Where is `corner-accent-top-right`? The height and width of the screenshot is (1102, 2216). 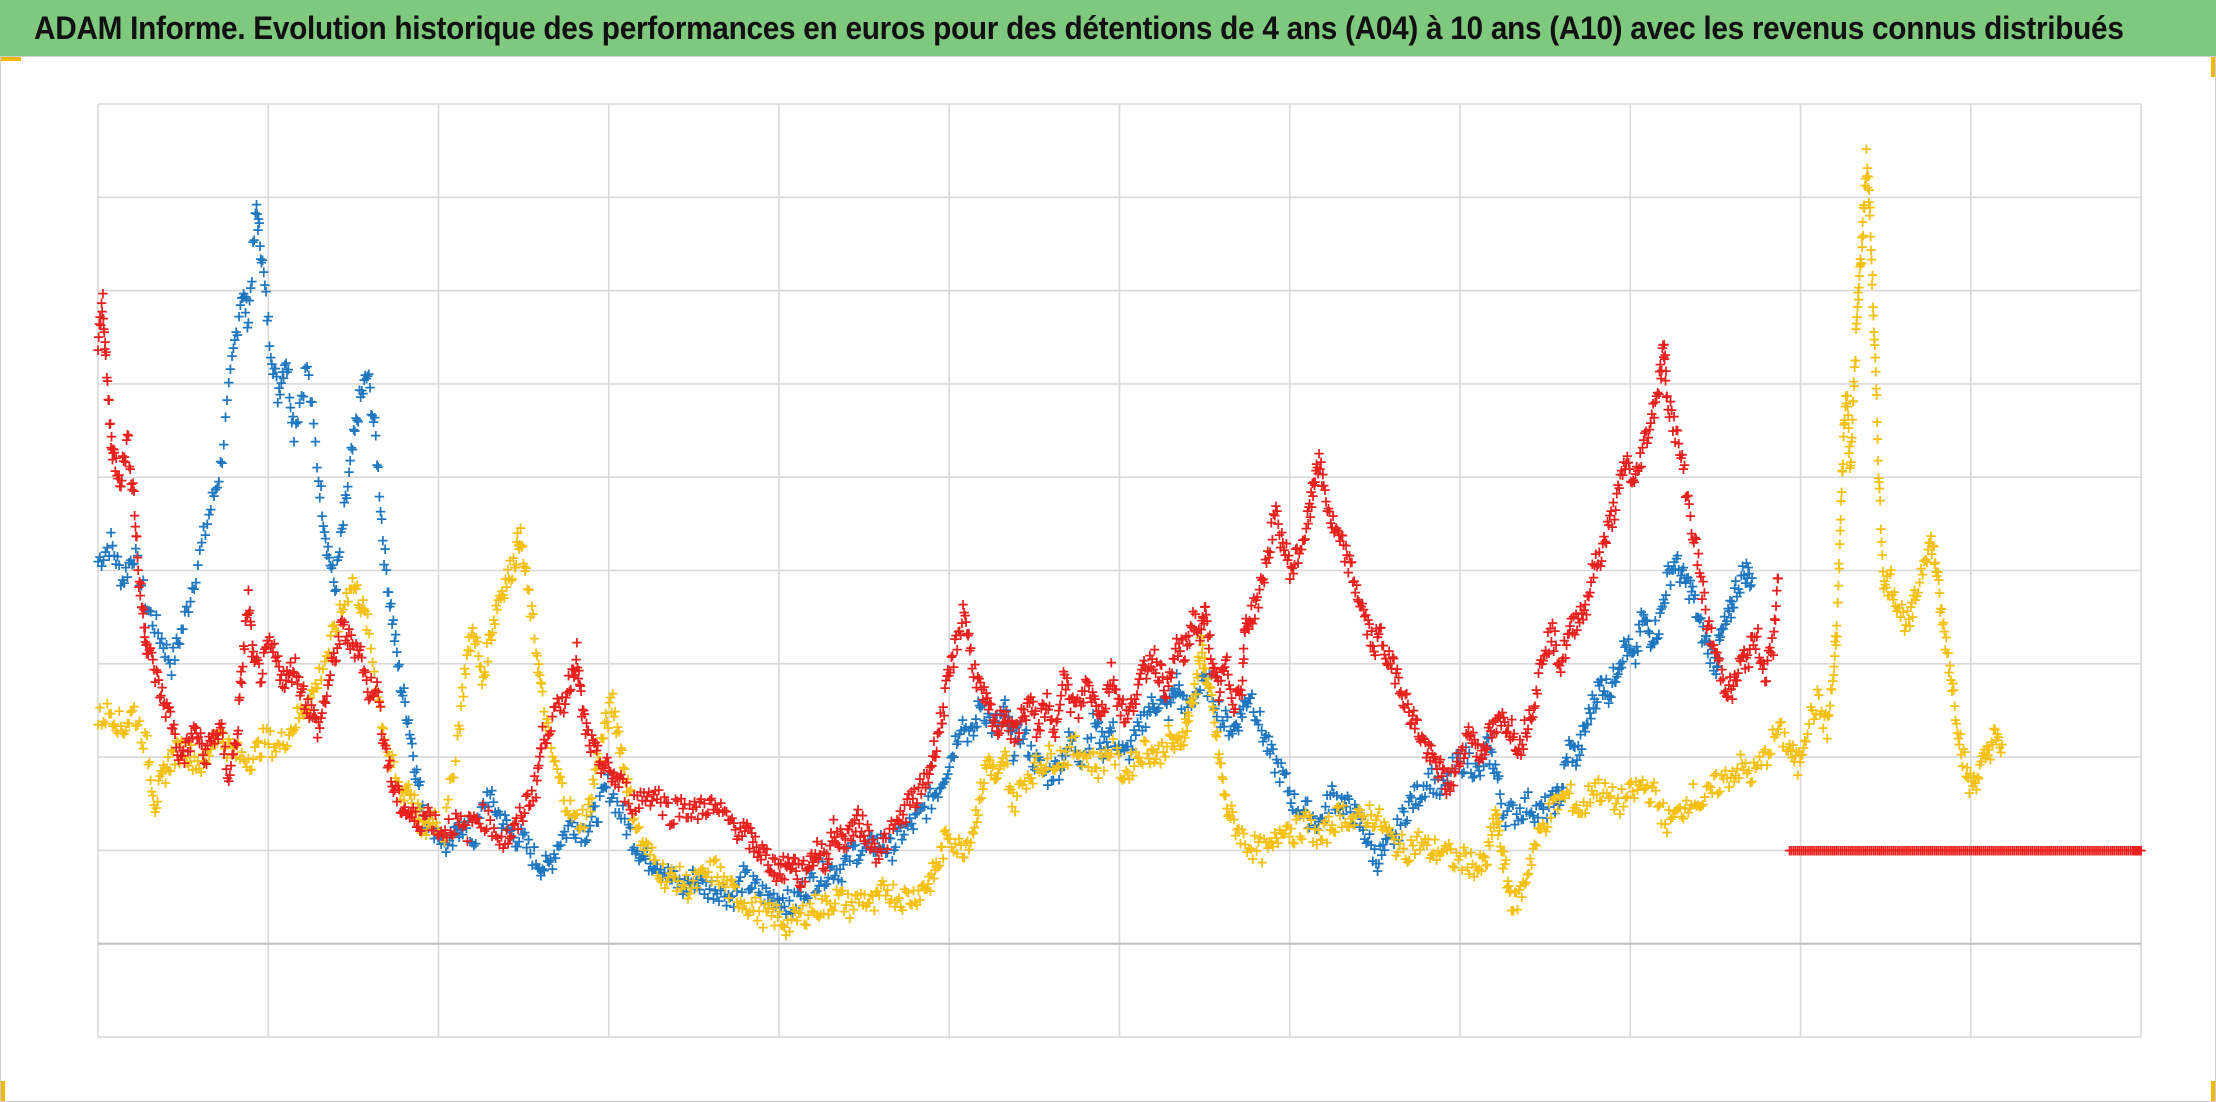 corner-accent-top-right is located at coordinates (2213, 67).